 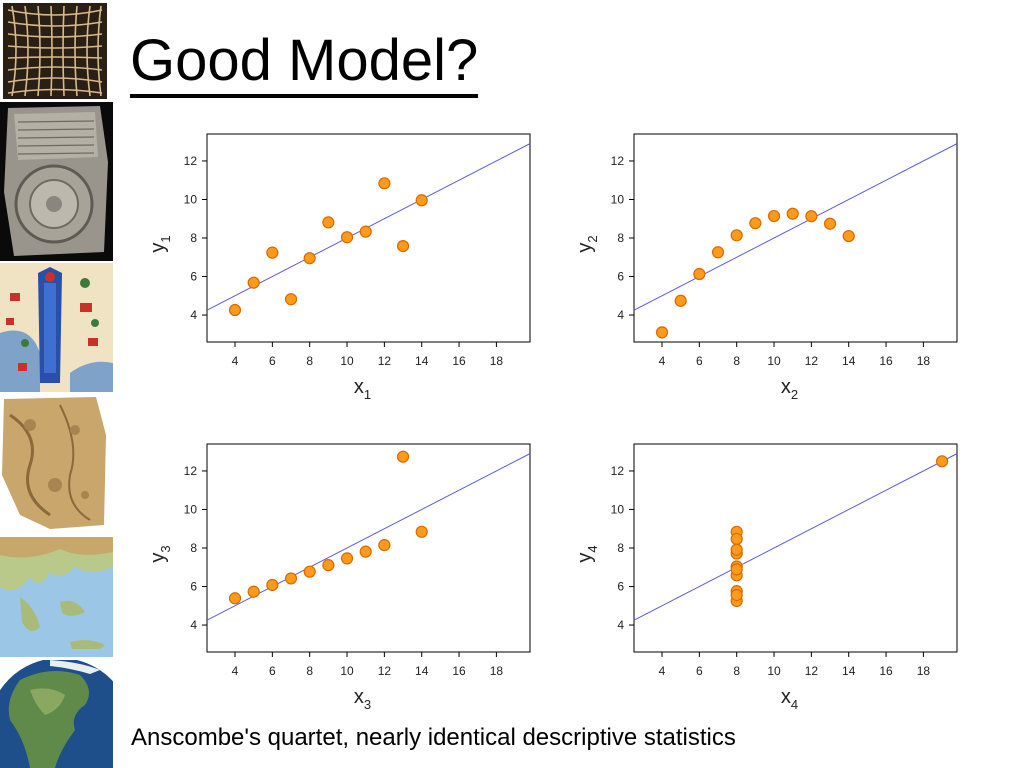 I want to click on grid-map-image, so click(x=56, y=50).